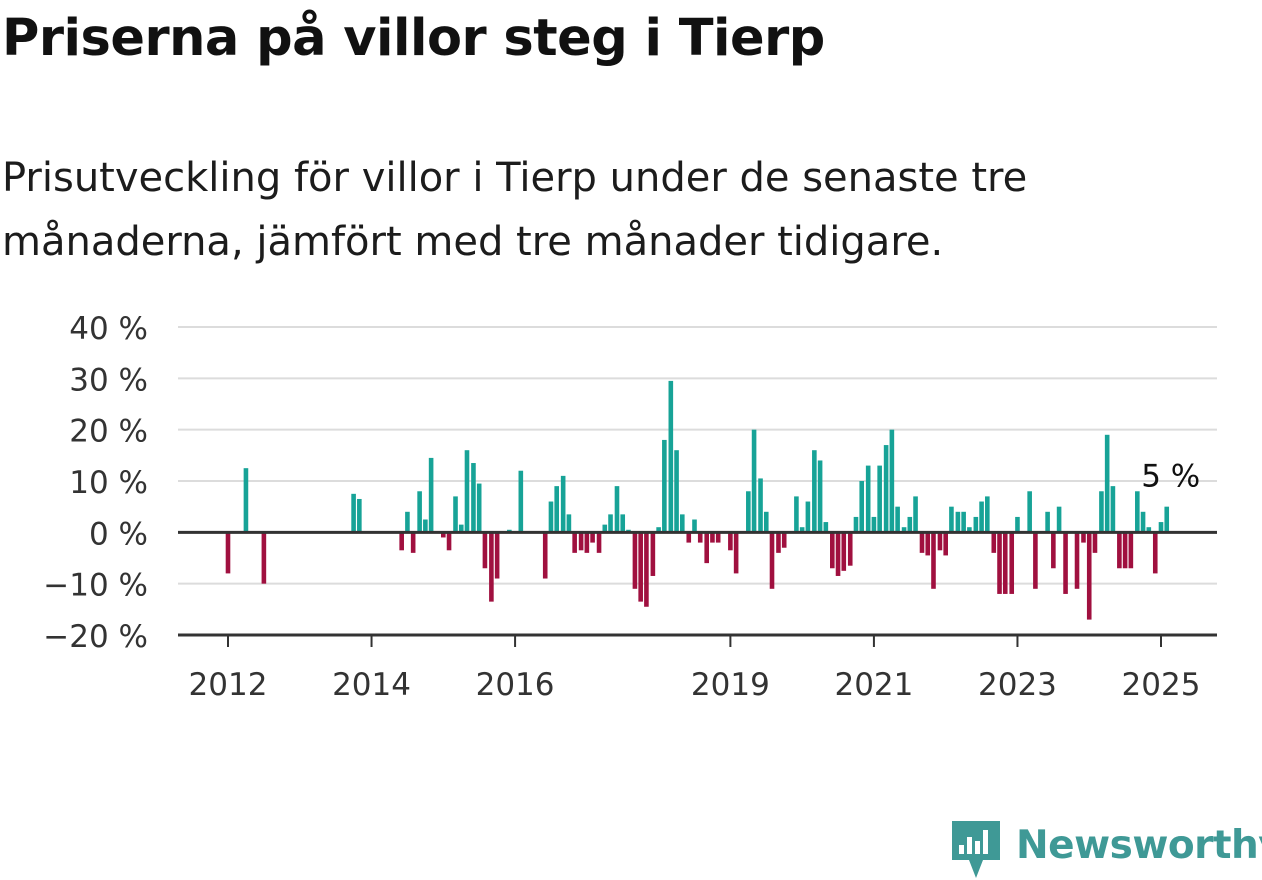 This screenshot has width=1262, height=880. Describe the element at coordinates (730, 685) in the screenshot. I see `x-tick-label: 2019` at that location.